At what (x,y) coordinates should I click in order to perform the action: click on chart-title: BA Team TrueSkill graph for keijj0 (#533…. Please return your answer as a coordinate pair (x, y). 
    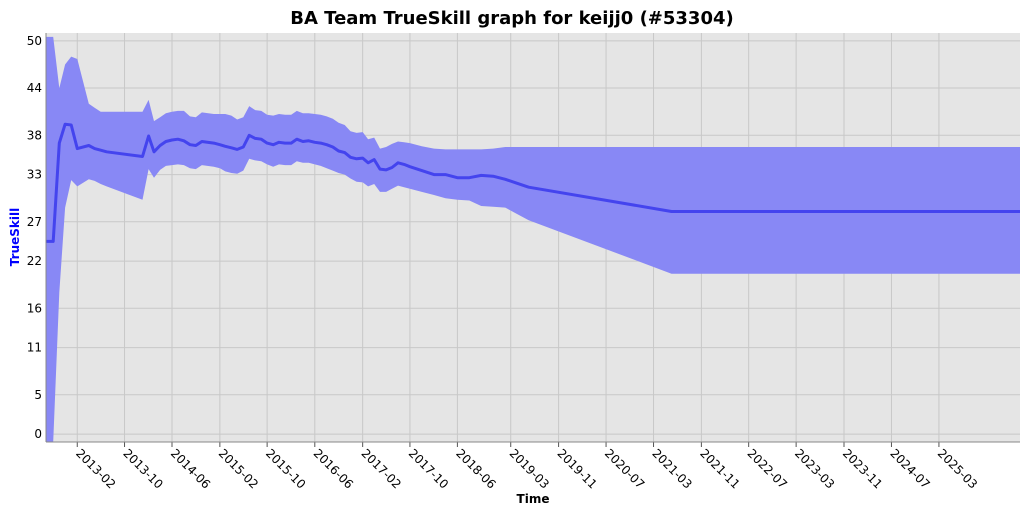
    Looking at the image, I should click on (511, 18).